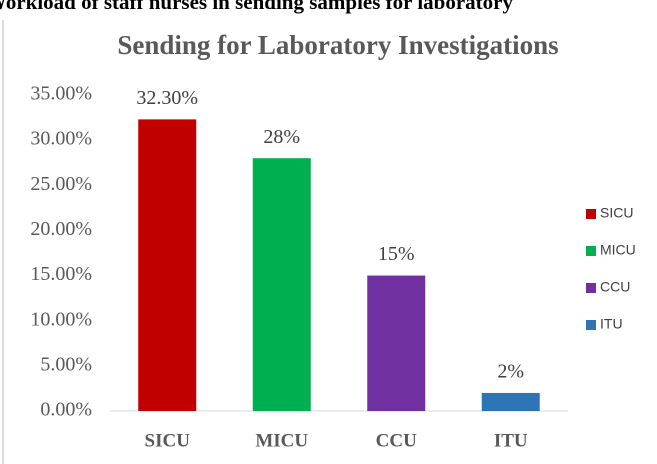 The height and width of the screenshot is (464, 657). What do you see at coordinates (61, 139) in the screenshot?
I see `y-tick-label: 30.00%` at bounding box center [61, 139].